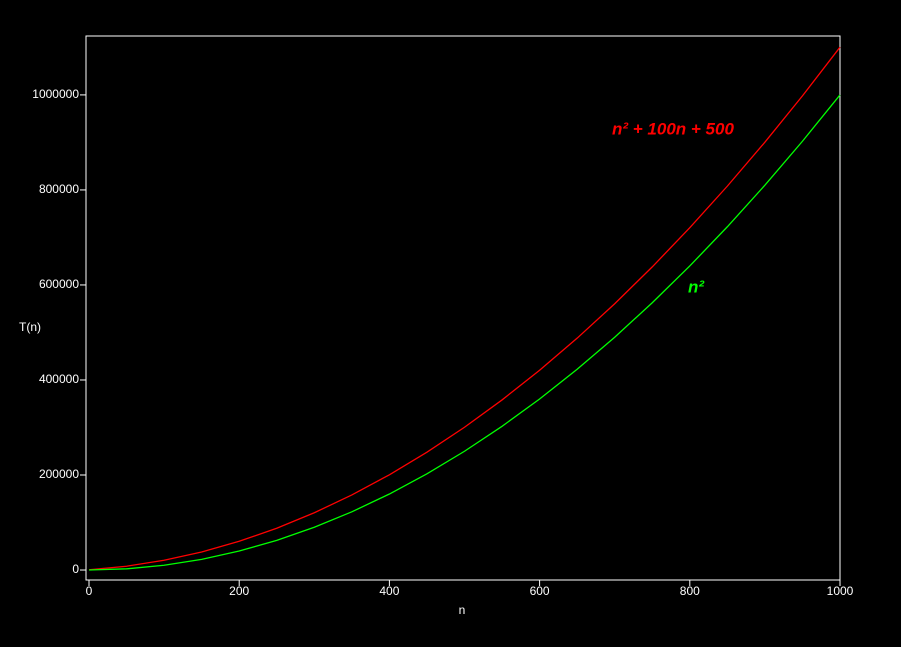  What do you see at coordinates (673, 128) in the screenshot?
I see `series-label: n² + 100n + 500` at bounding box center [673, 128].